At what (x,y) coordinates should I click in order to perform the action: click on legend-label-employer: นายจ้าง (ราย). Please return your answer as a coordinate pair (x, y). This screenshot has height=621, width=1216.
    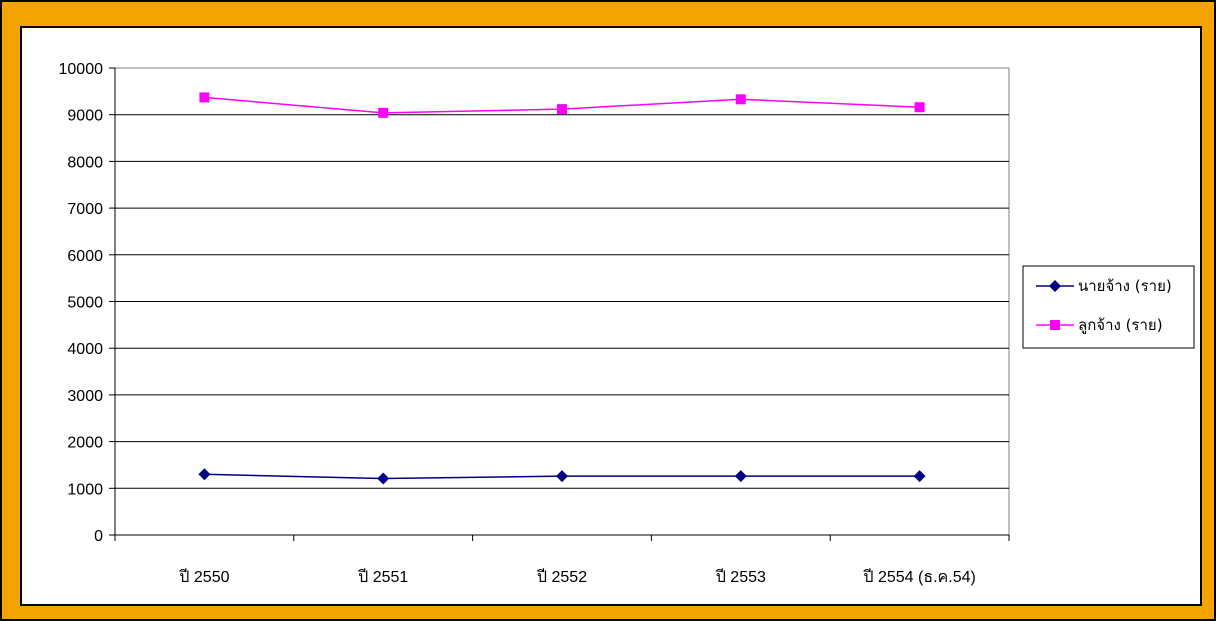
    Looking at the image, I should click on (1125, 286).